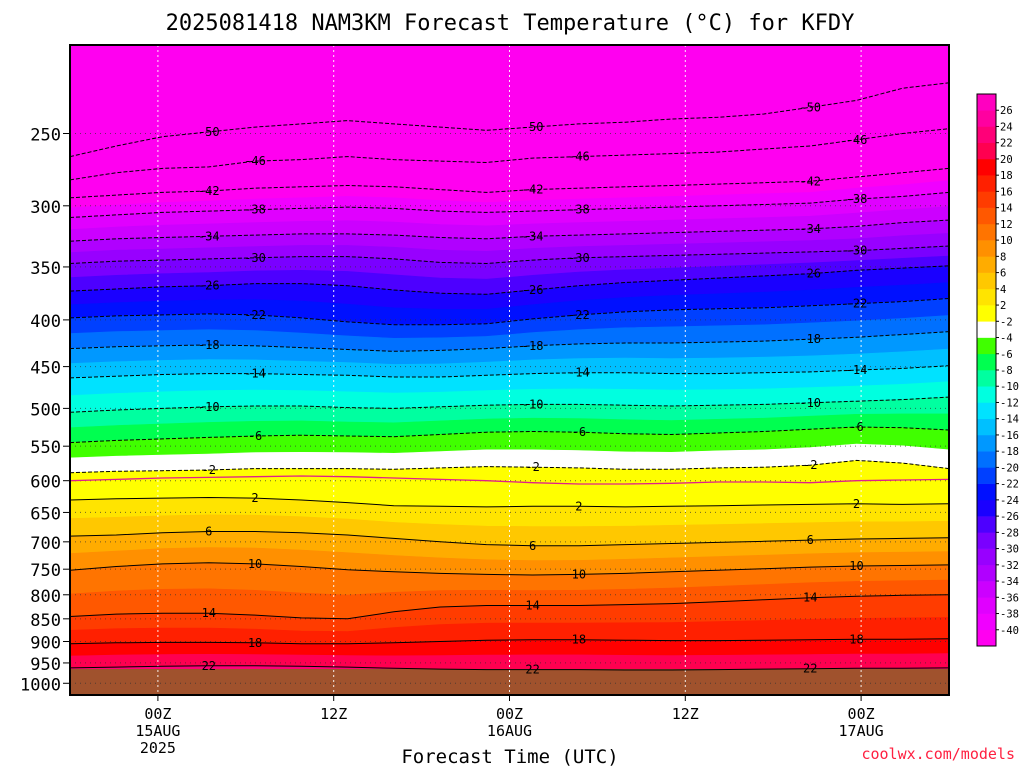 The height and width of the screenshot is (772, 1024). Describe the element at coordinates (45, 135) in the screenshot. I see `pressure-tick-label: 250` at that location.